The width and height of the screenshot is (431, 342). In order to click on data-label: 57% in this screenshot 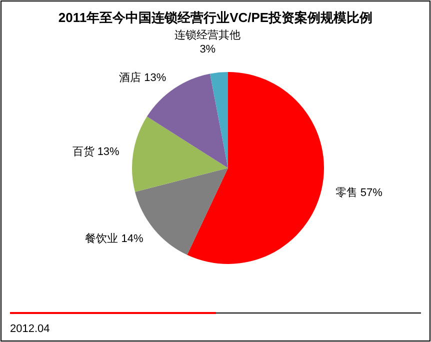, I will do `click(371, 192)`.